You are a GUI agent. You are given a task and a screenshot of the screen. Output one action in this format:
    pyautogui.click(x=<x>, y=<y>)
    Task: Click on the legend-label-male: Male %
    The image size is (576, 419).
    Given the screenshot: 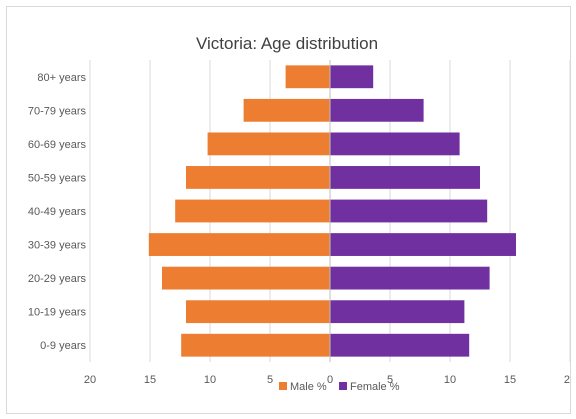 What is the action you would take?
    pyautogui.click(x=308, y=387)
    